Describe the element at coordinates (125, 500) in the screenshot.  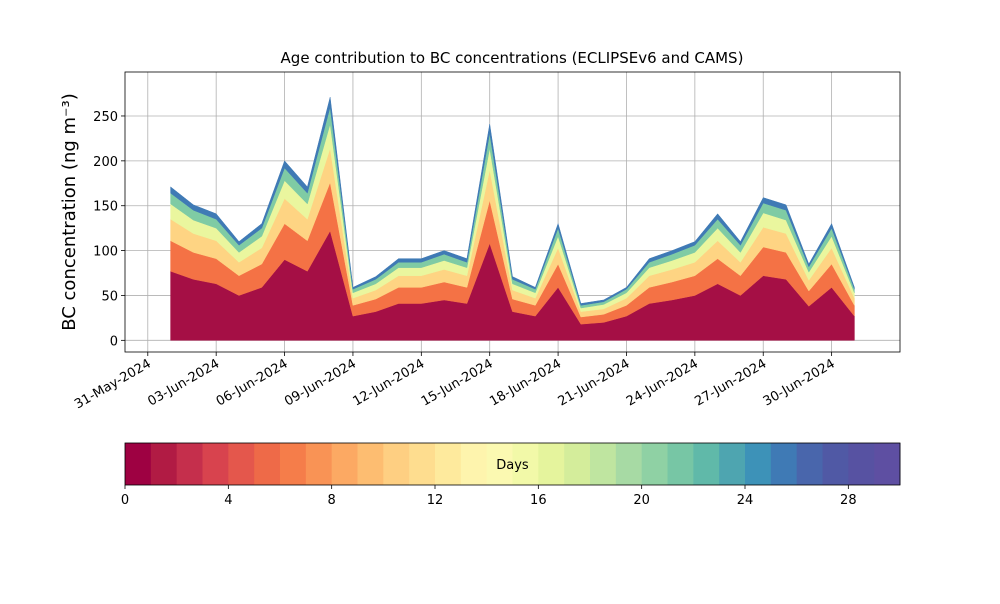
I see `colorbar-tick-label: 0` at that location.